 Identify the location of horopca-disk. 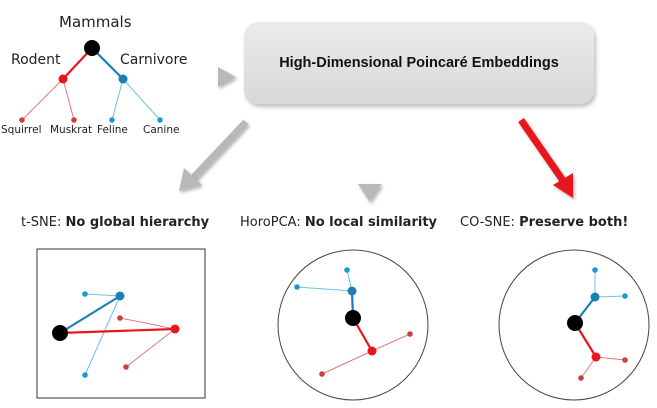
(353, 325).